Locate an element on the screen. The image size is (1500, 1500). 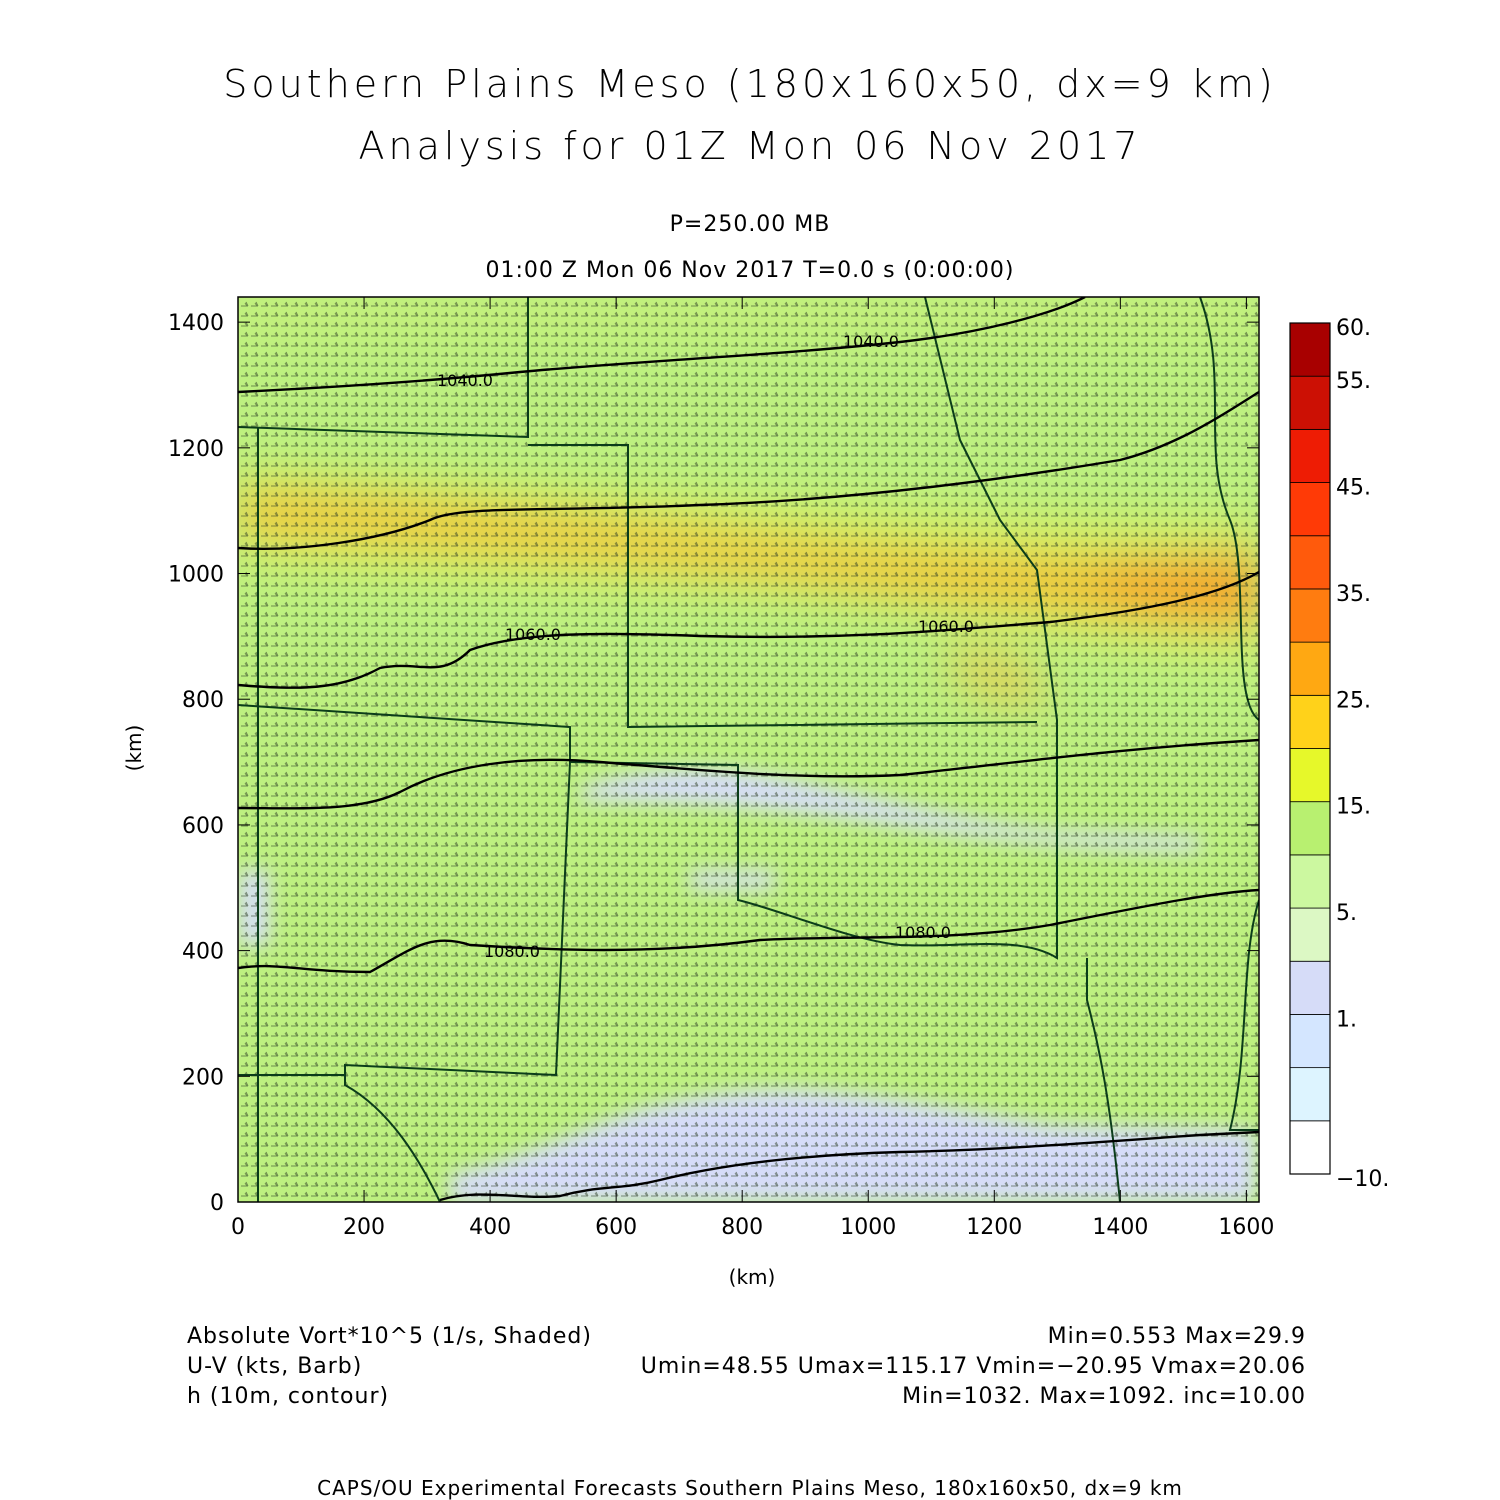
legend-wind: U-V (kts, Barb) is located at coordinates (275, 1366).